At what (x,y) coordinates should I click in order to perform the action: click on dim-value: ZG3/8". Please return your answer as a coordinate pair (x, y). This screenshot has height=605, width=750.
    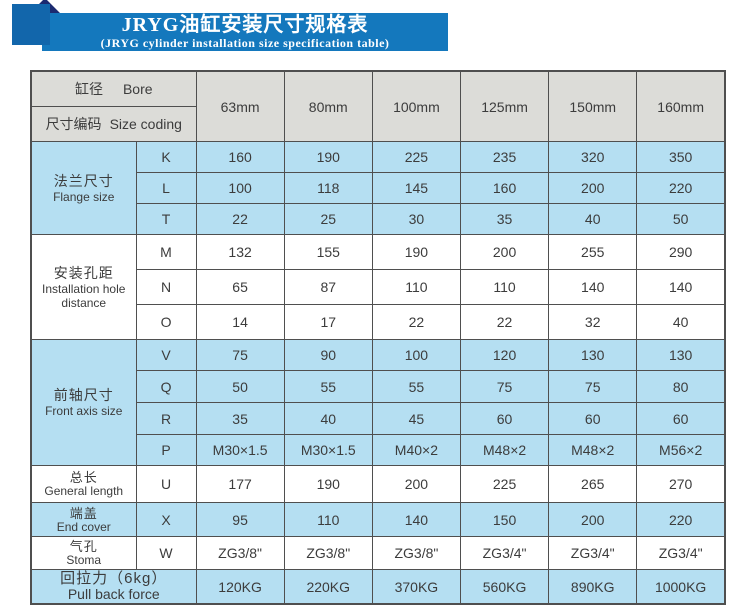
    Looking at the image, I should click on (240, 553).